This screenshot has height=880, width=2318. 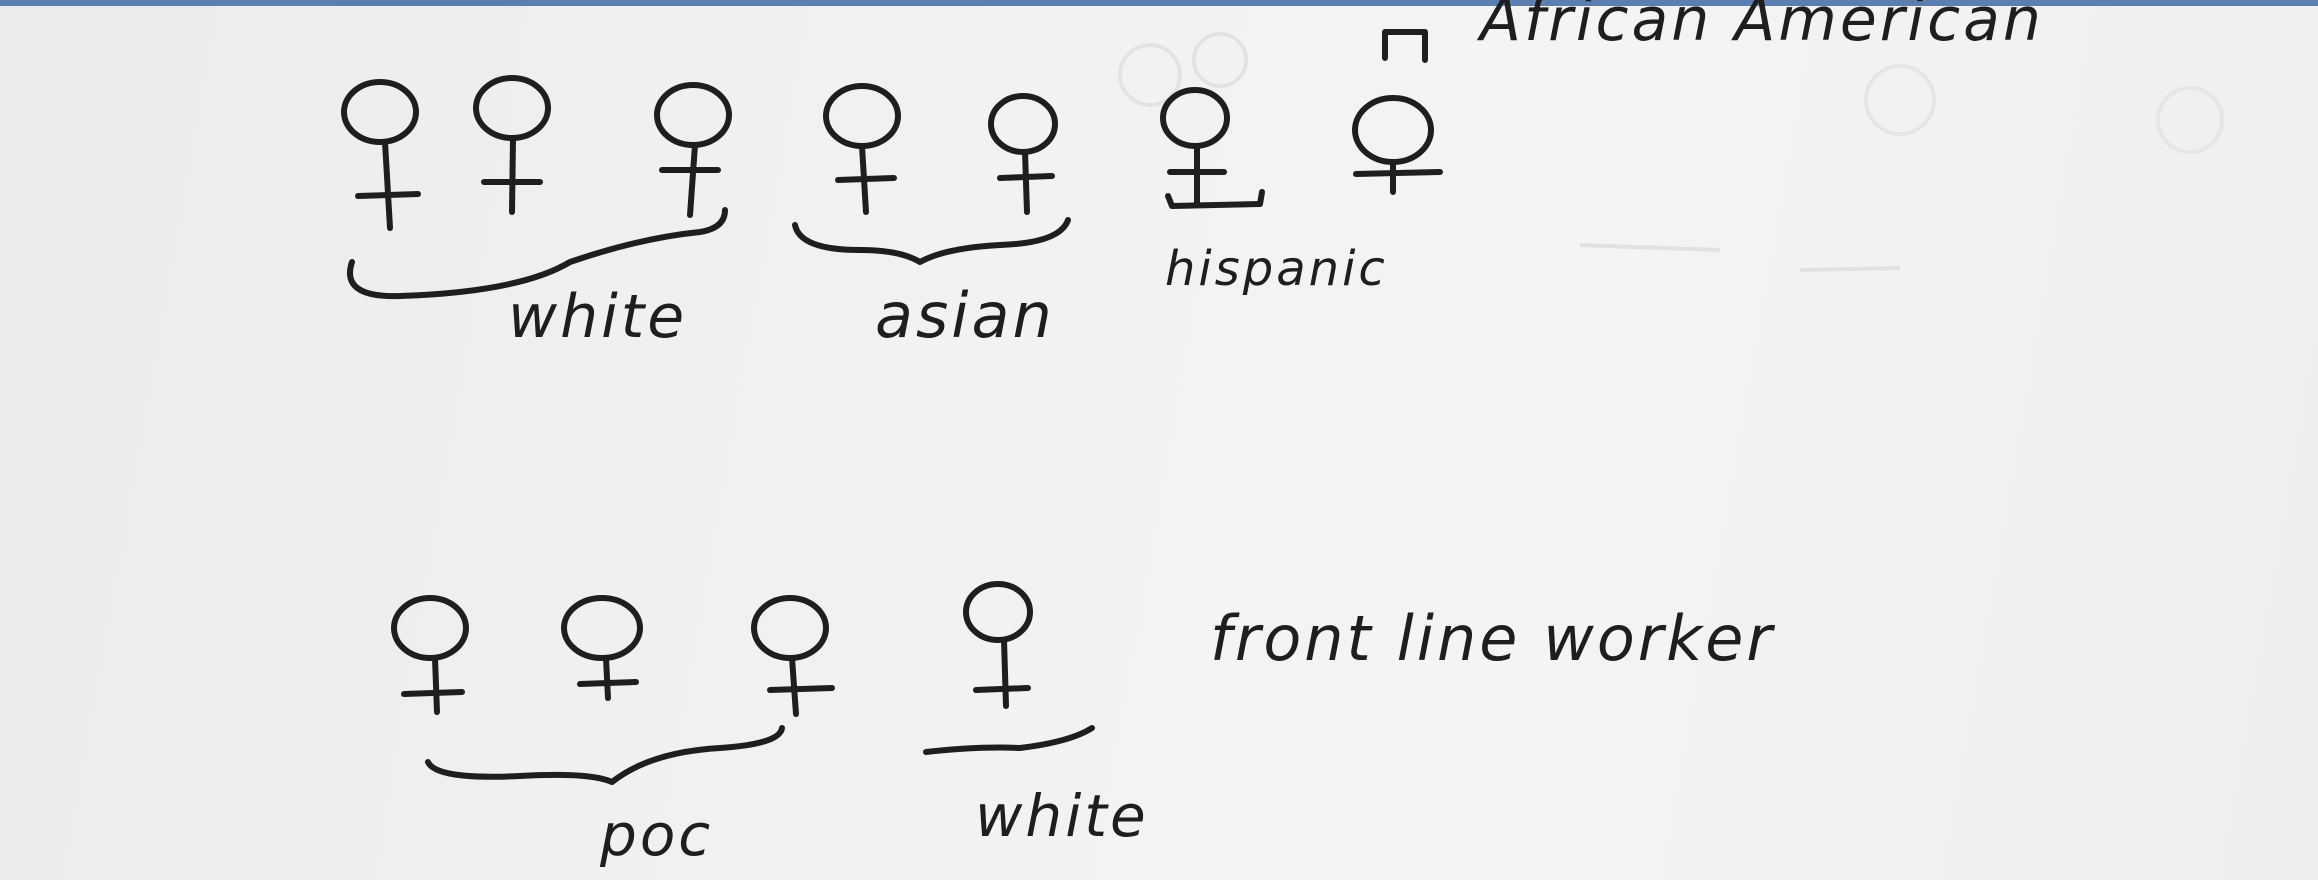 What do you see at coordinates (1062, 816) in the screenshot?
I see `label-white-row2: white` at bounding box center [1062, 816].